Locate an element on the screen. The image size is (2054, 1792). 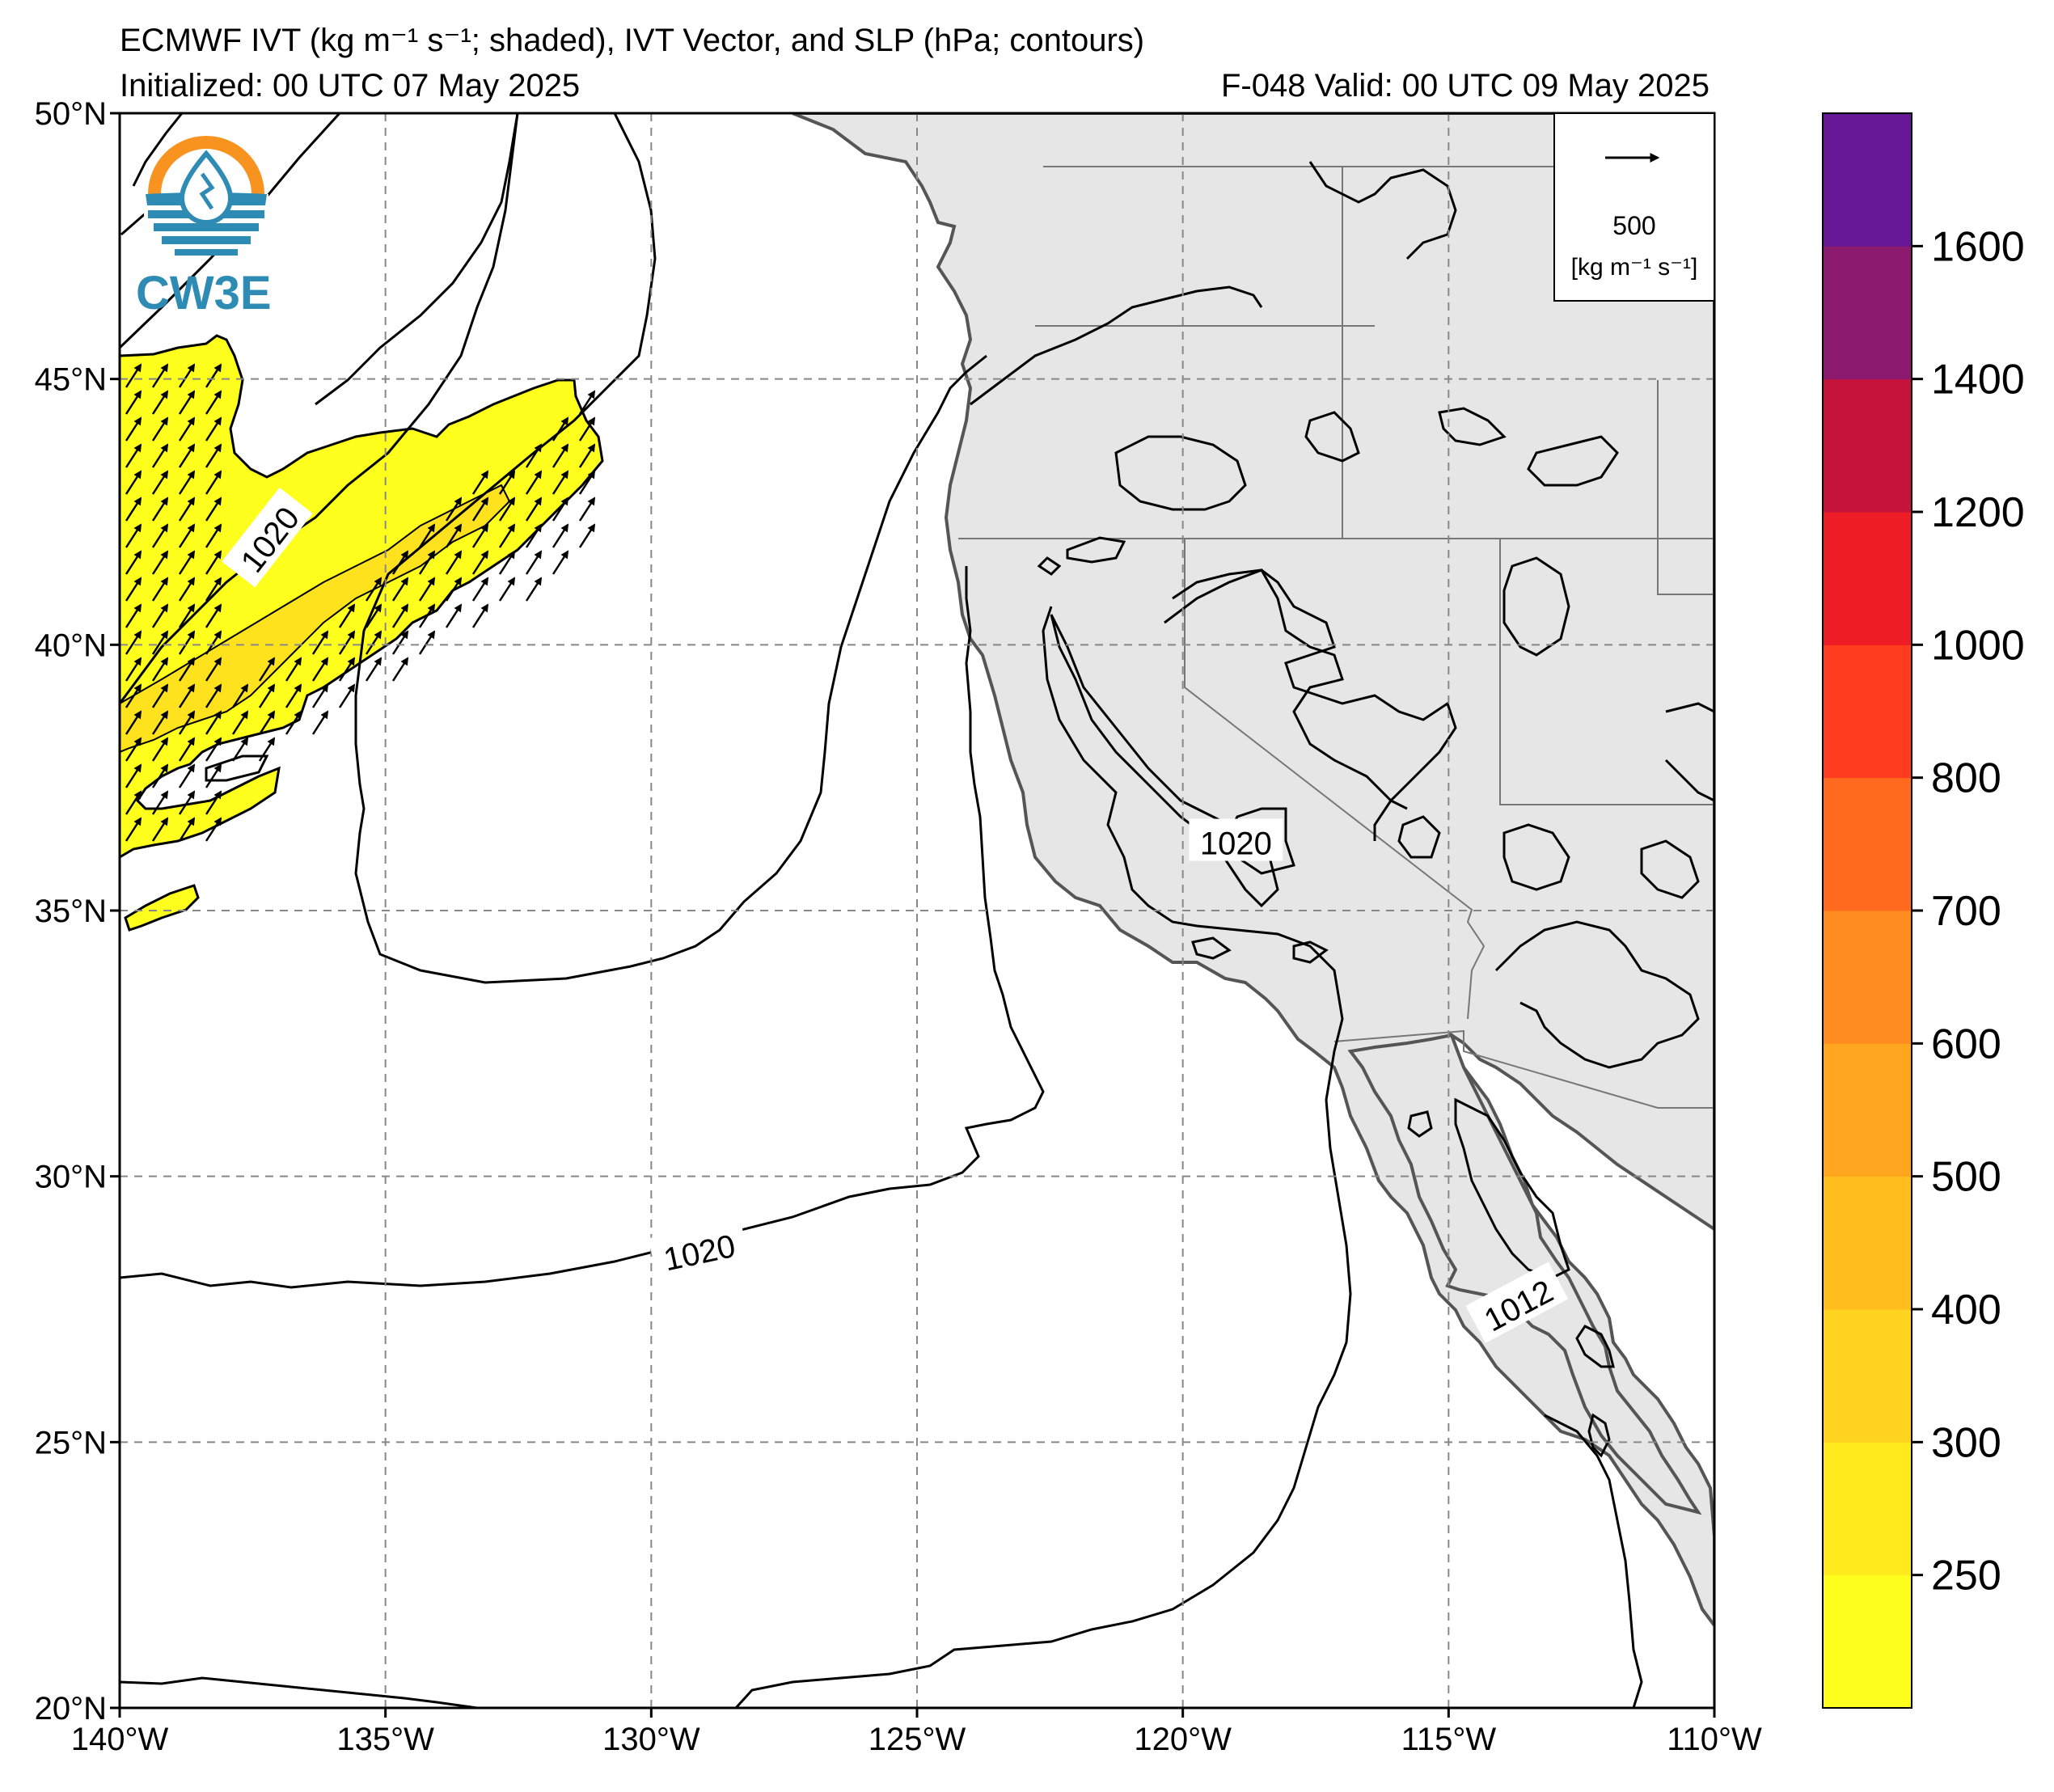
colorbar-label: 600 is located at coordinates (1966, 1044).